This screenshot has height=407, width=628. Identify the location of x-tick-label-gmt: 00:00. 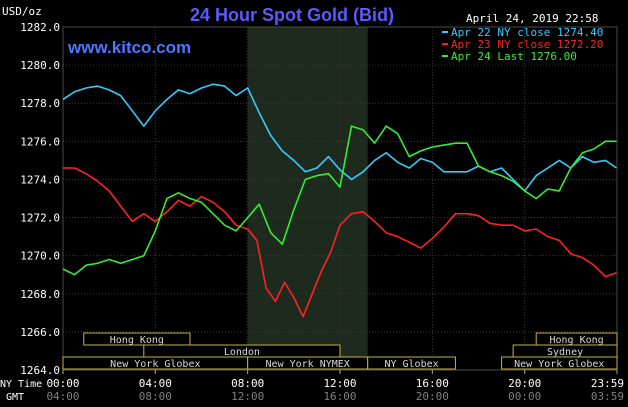
(524, 396).